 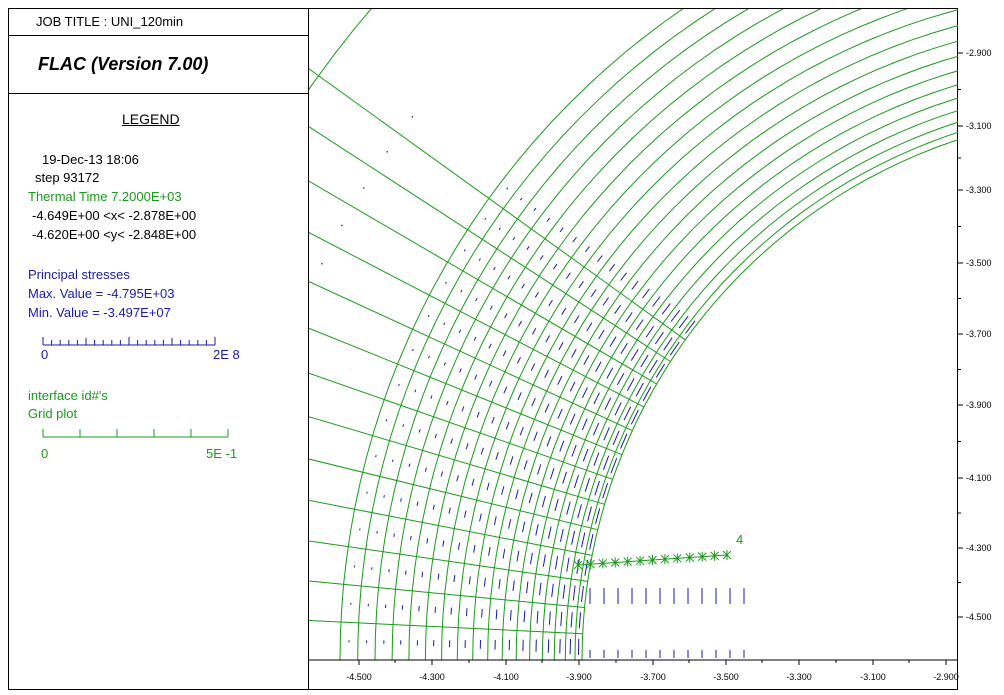 I want to click on legend-y-range: -4.620E+00 <y< -2.848E+00, so click(x=114, y=234).